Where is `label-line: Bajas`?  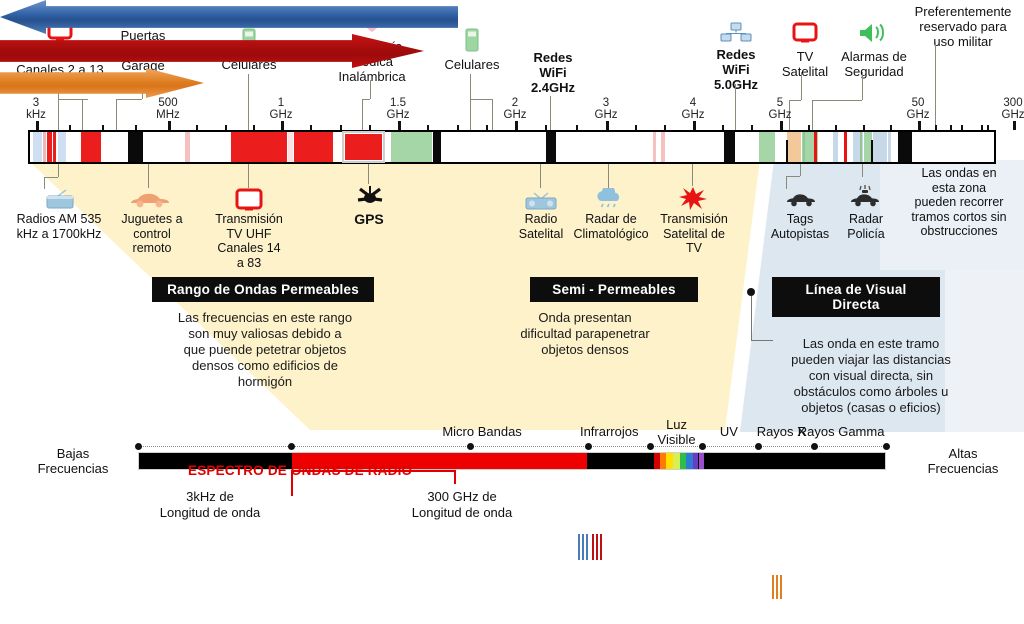 label-line: Bajas is located at coordinates (73, 453).